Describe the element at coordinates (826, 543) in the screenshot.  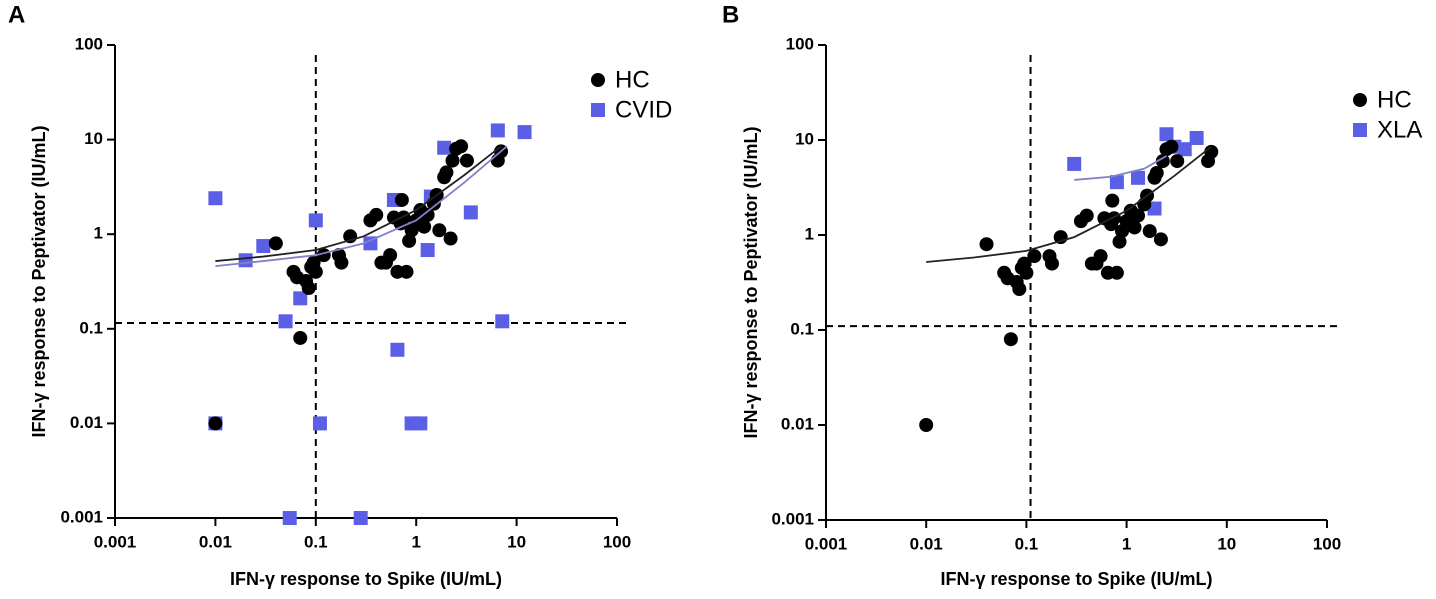
I see `x-tick-label: 0.001` at that location.